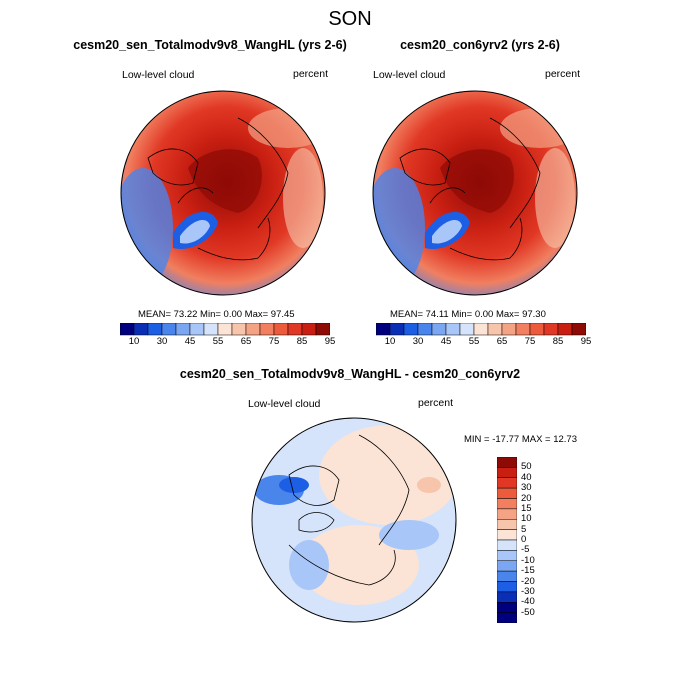 This screenshot has height=700, width=700. I want to click on colorbar-tick-label: -50, so click(528, 612).